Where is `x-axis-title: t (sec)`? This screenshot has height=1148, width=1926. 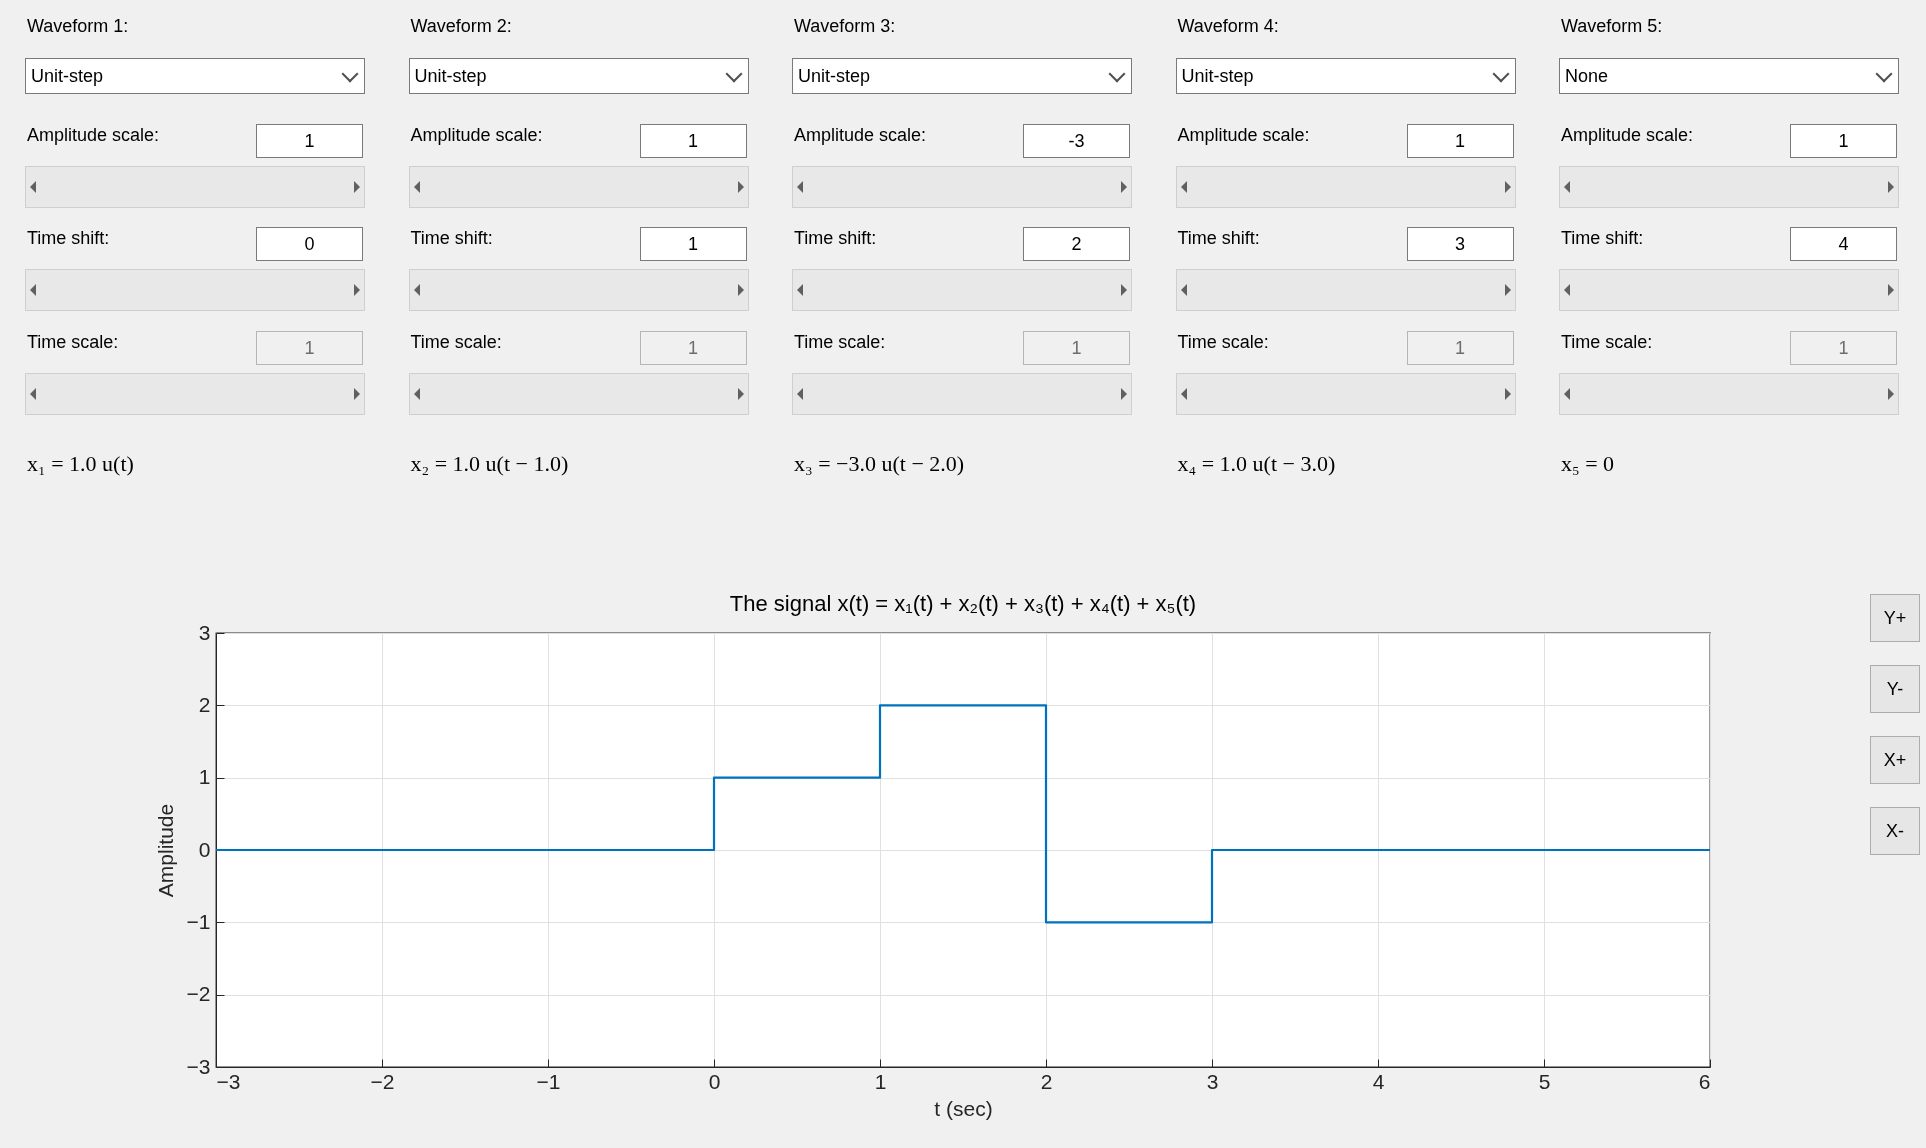
x-axis-title: t (sec) is located at coordinates (963, 1108).